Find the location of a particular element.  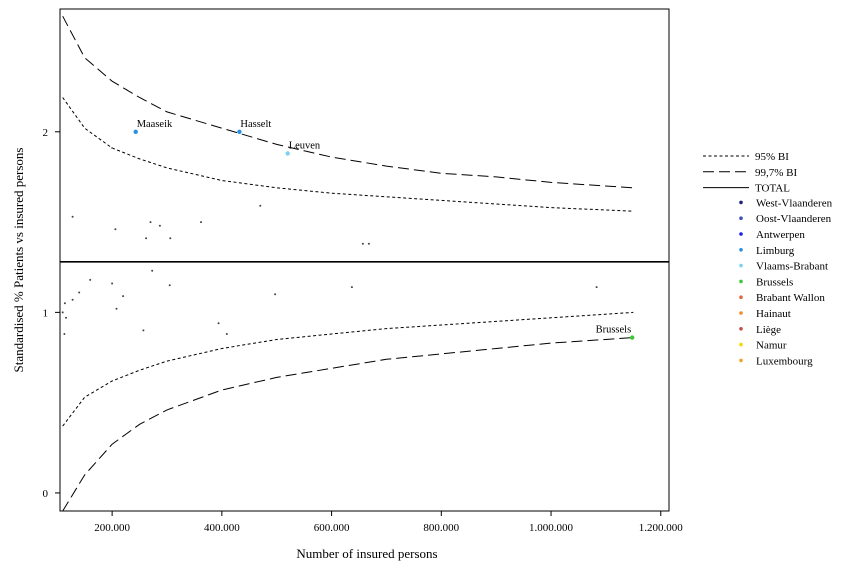

x-tick-label: 200.000 is located at coordinates (112, 528).